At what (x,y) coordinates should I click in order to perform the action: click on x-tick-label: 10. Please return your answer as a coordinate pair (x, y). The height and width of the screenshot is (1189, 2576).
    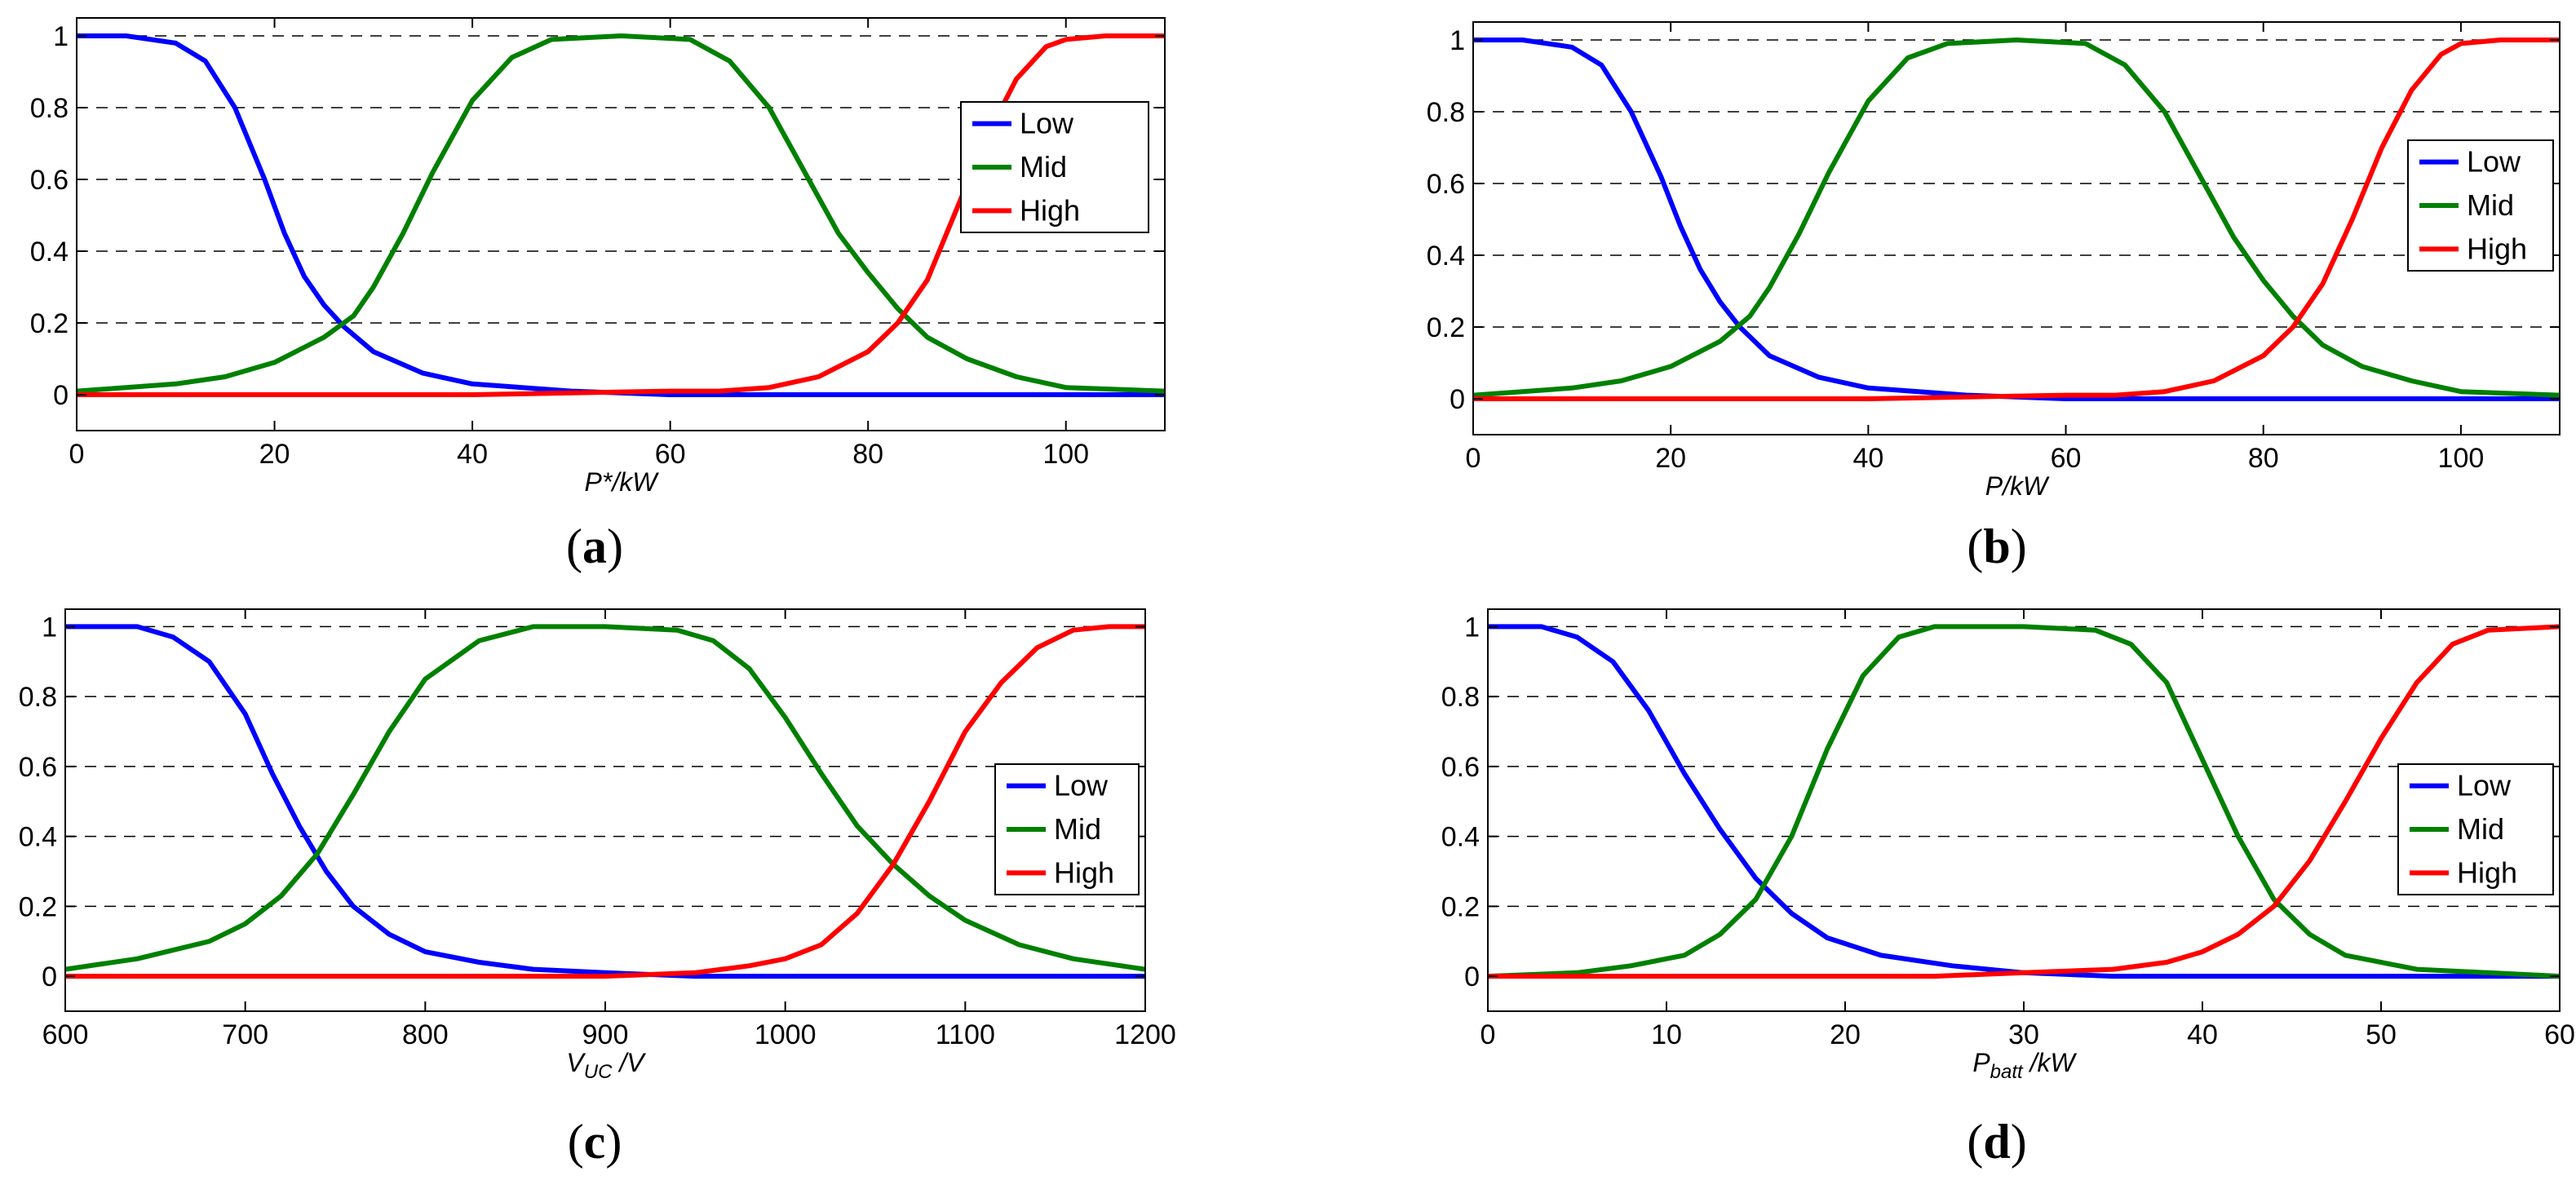
    Looking at the image, I should click on (1666, 1034).